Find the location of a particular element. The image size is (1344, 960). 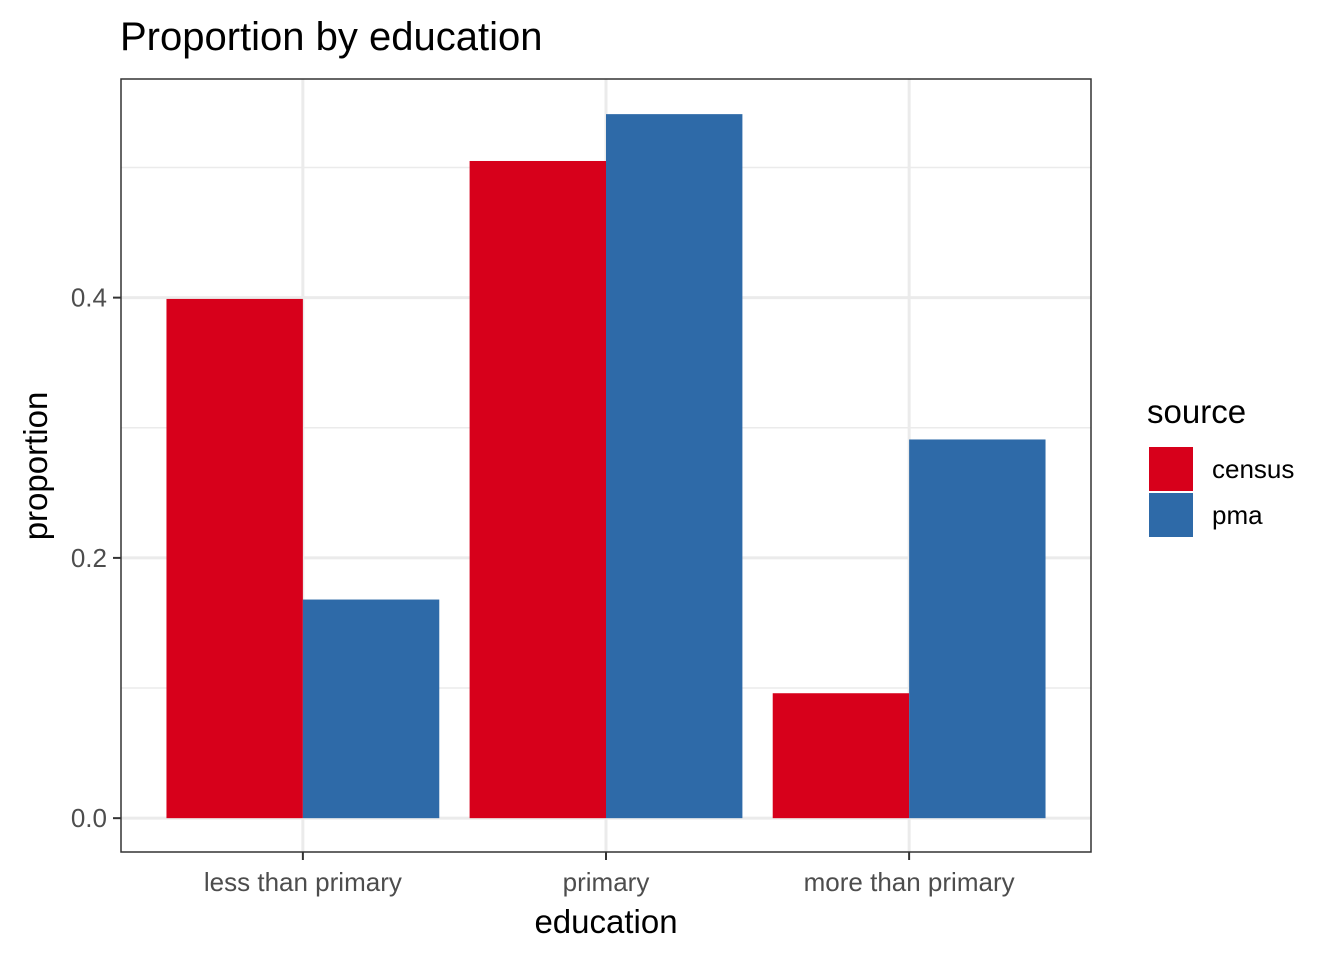

legend-key-census is located at coordinates (1171, 469).